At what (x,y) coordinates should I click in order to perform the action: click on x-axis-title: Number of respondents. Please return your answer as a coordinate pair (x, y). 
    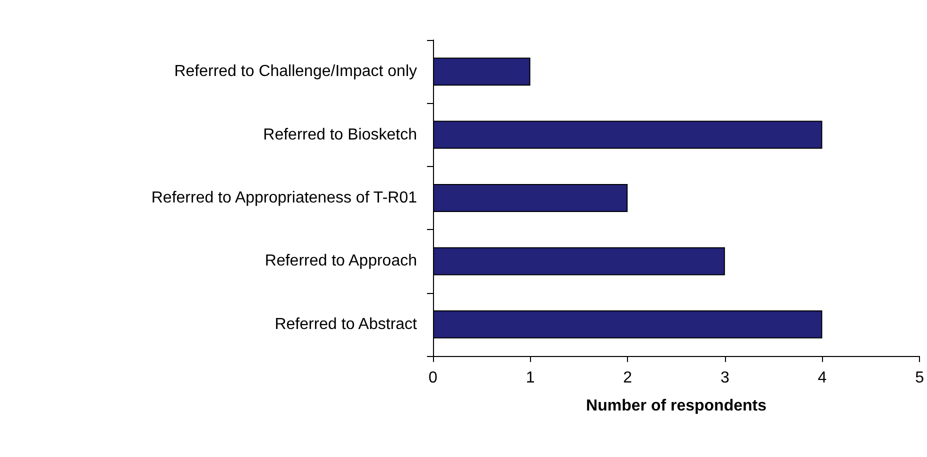
    Looking at the image, I should click on (676, 406).